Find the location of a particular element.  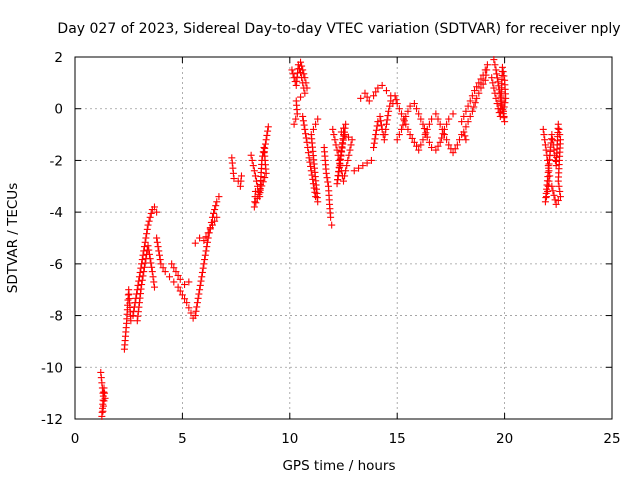

x-tick-label: 15 is located at coordinates (397, 439).